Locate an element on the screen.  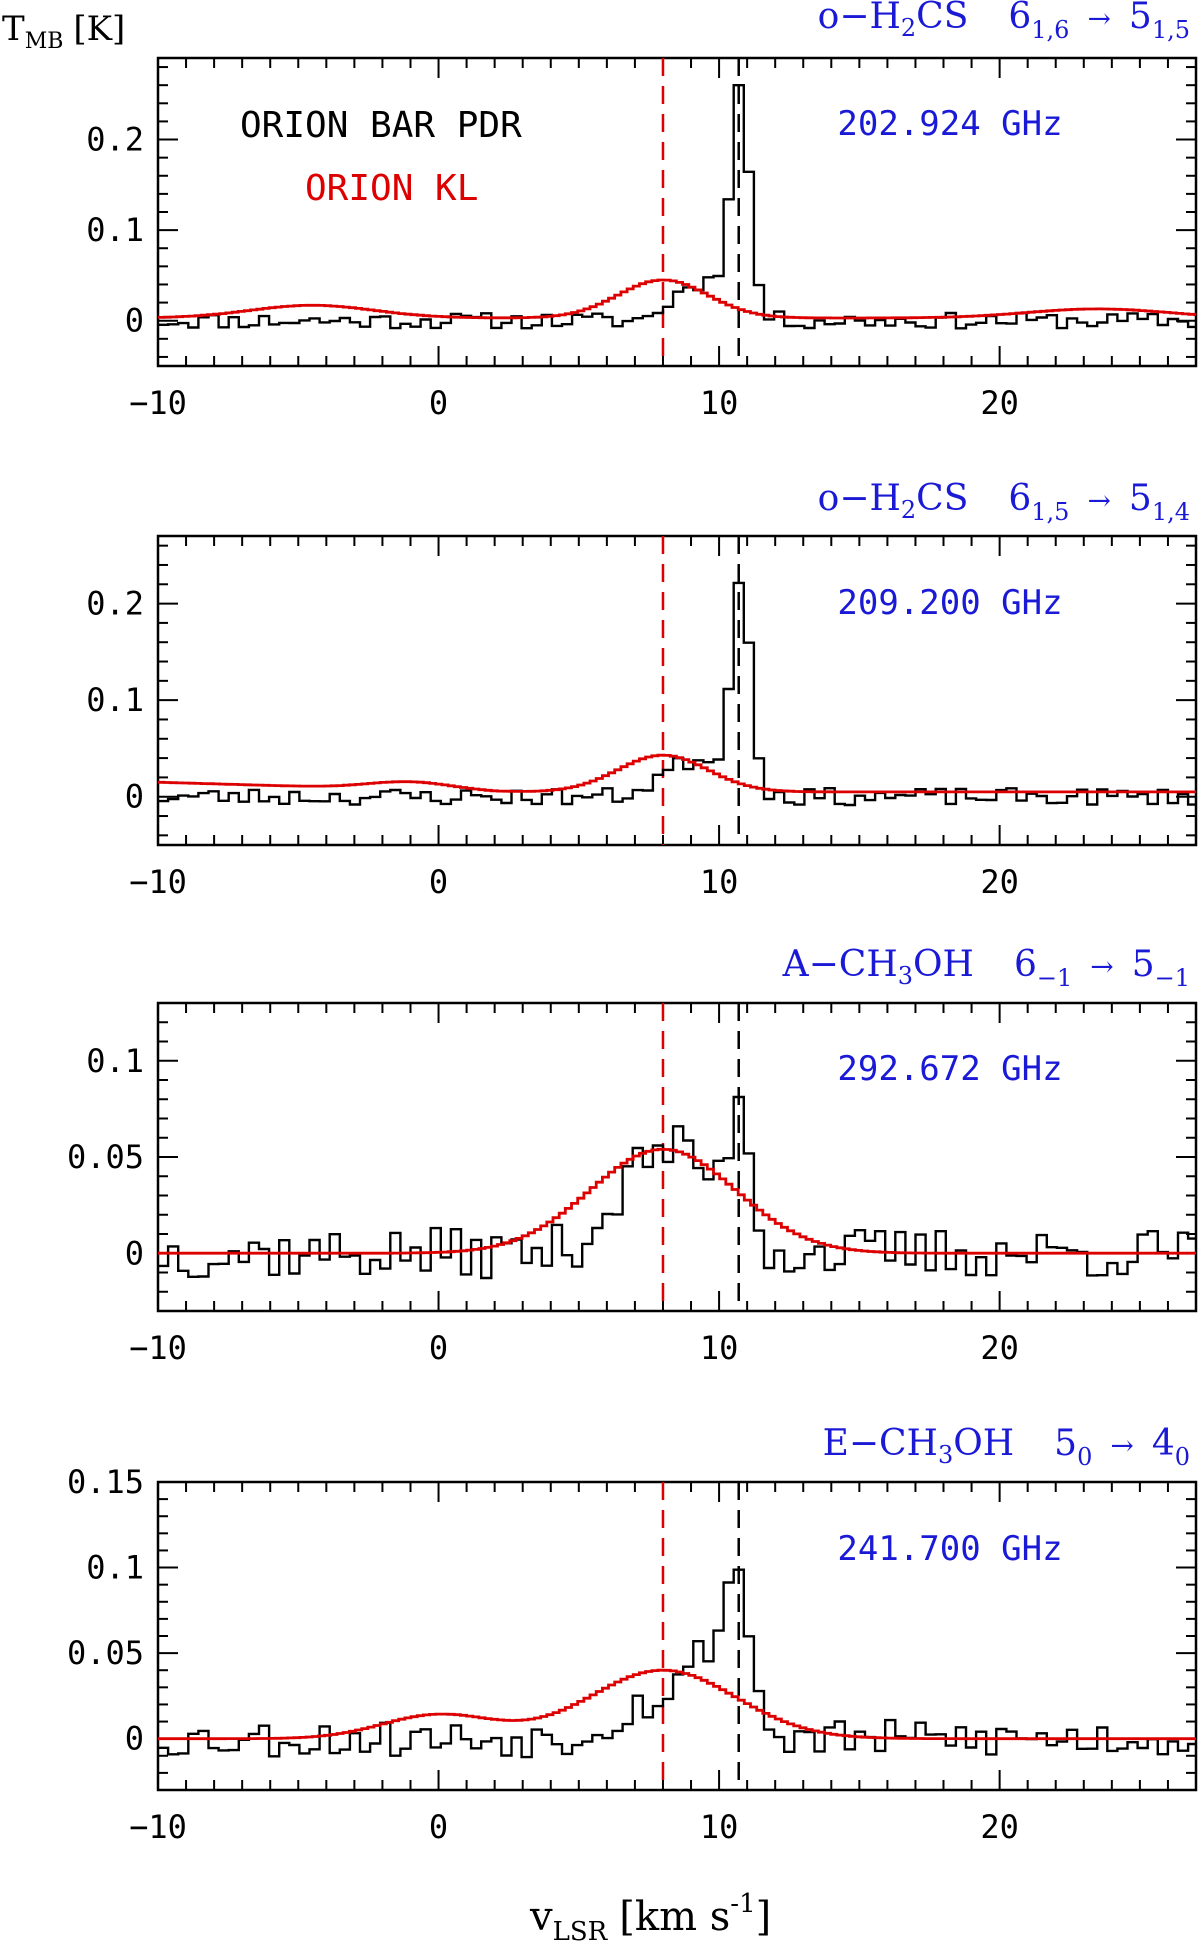
legend-orion-kl: ORION KL is located at coordinates (391, 188).